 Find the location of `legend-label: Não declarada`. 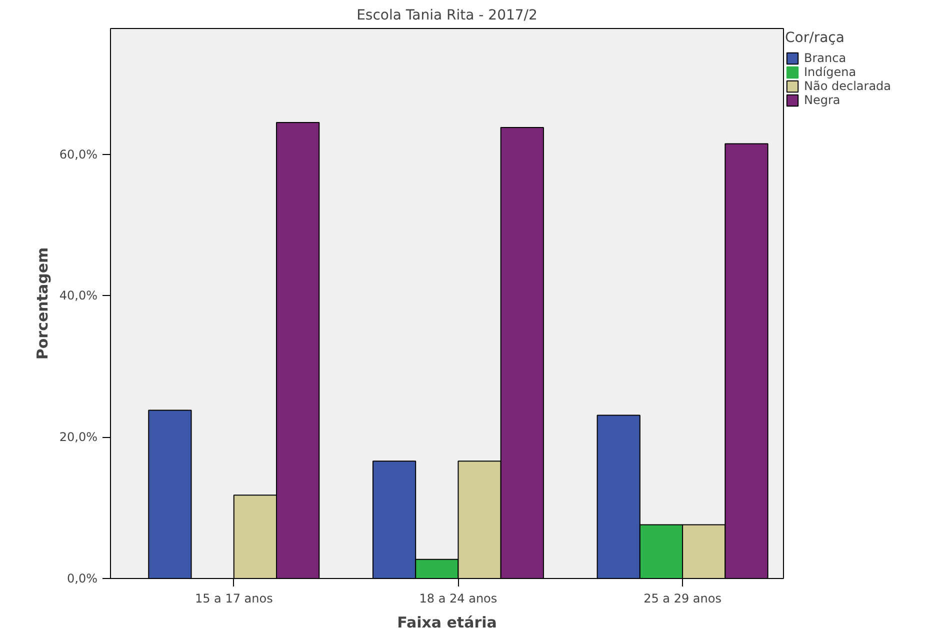

legend-label: Não declarada is located at coordinates (848, 86).